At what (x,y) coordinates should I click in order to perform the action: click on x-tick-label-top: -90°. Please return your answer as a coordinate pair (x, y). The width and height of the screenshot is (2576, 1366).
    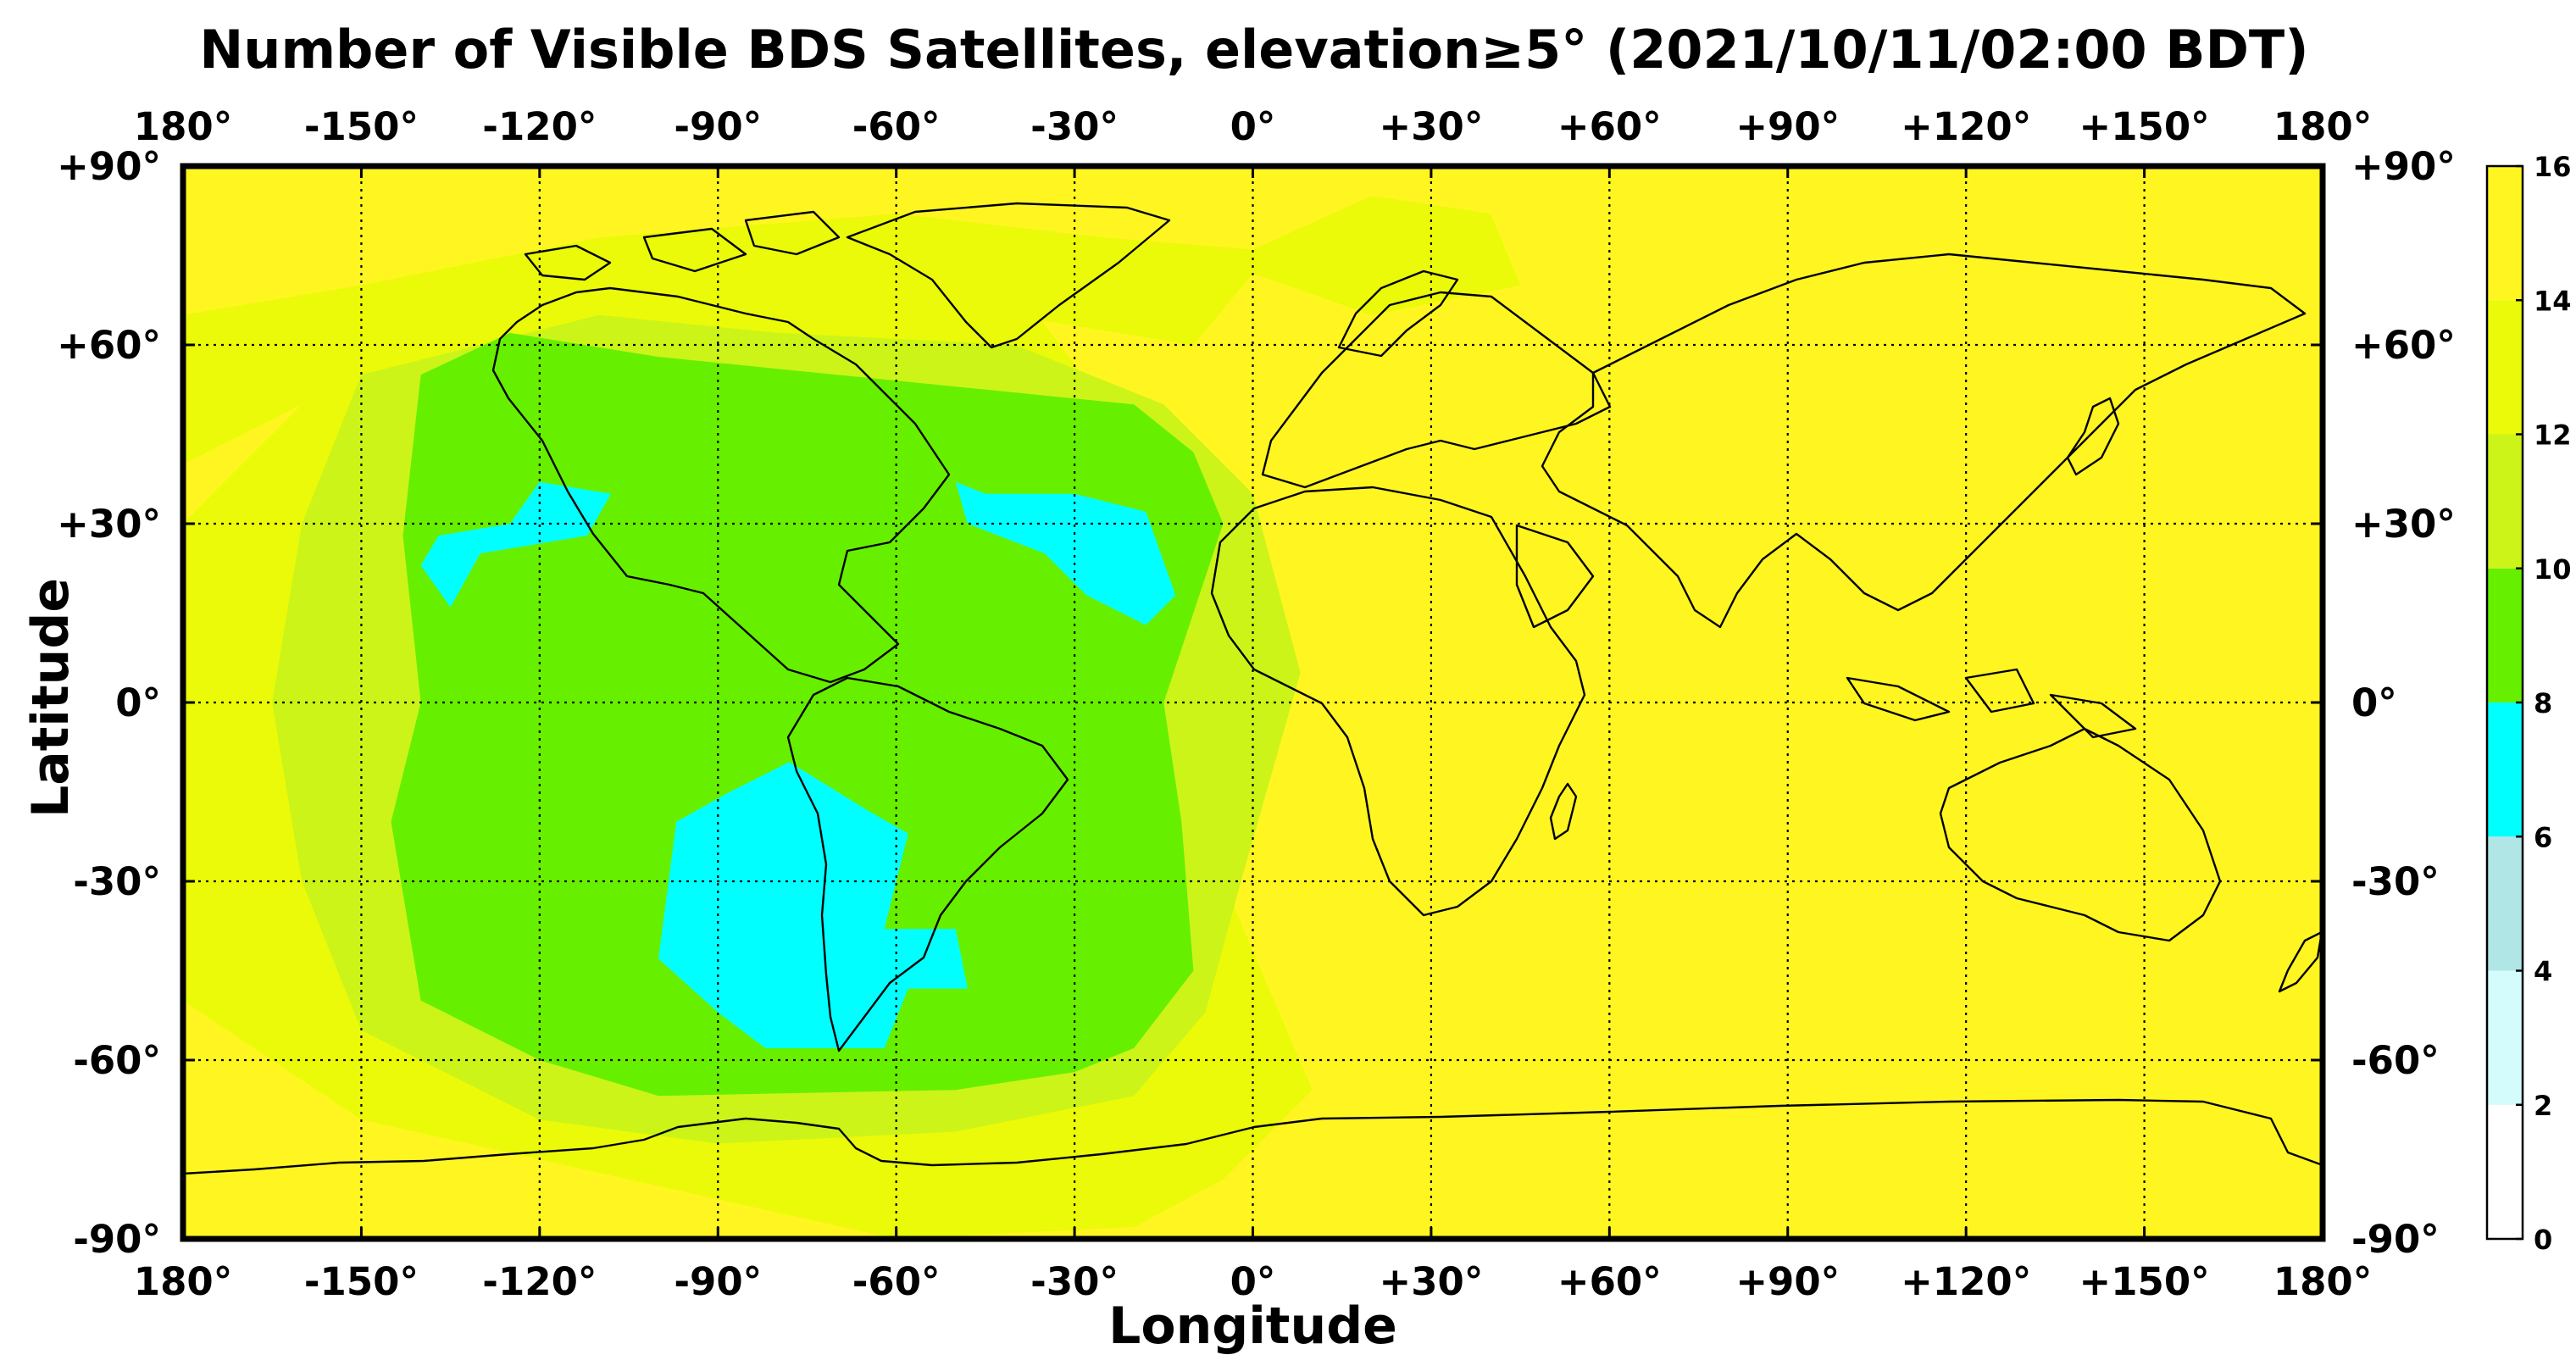
    Looking at the image, I should click on (718, 126).